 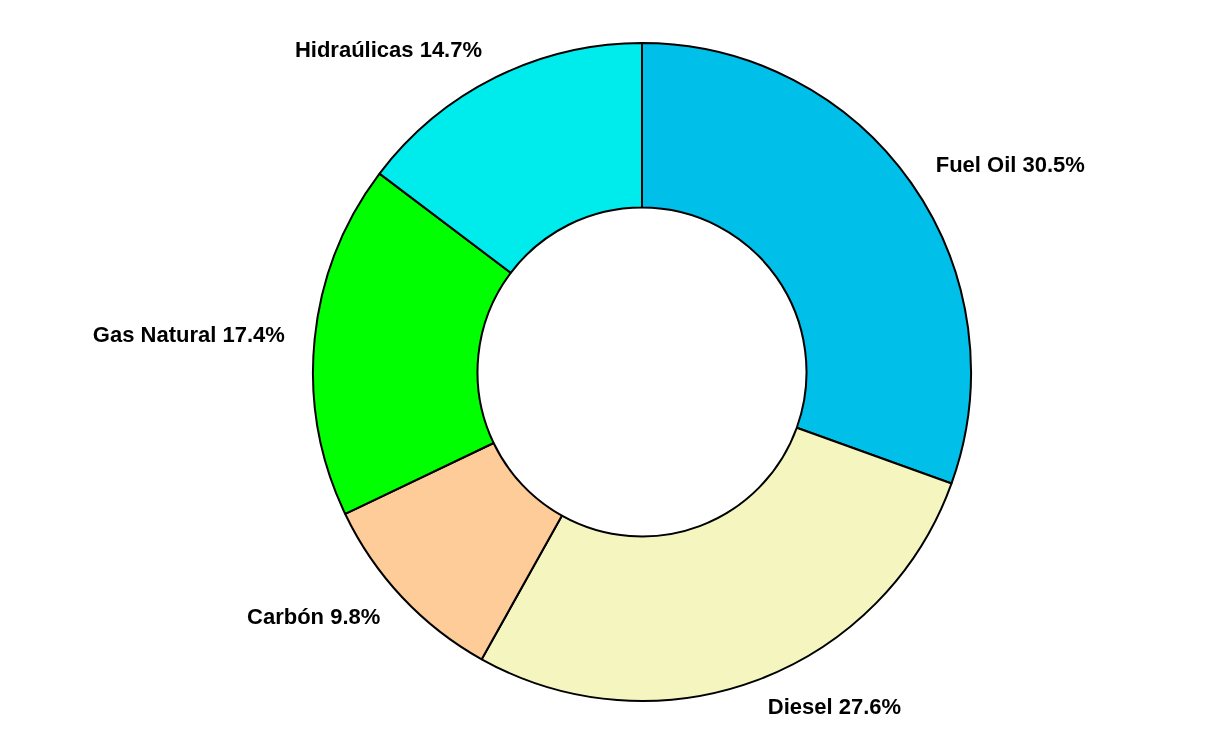 I want to click on slice-label: Carbón 9.8%, so click(x=314, y=616).